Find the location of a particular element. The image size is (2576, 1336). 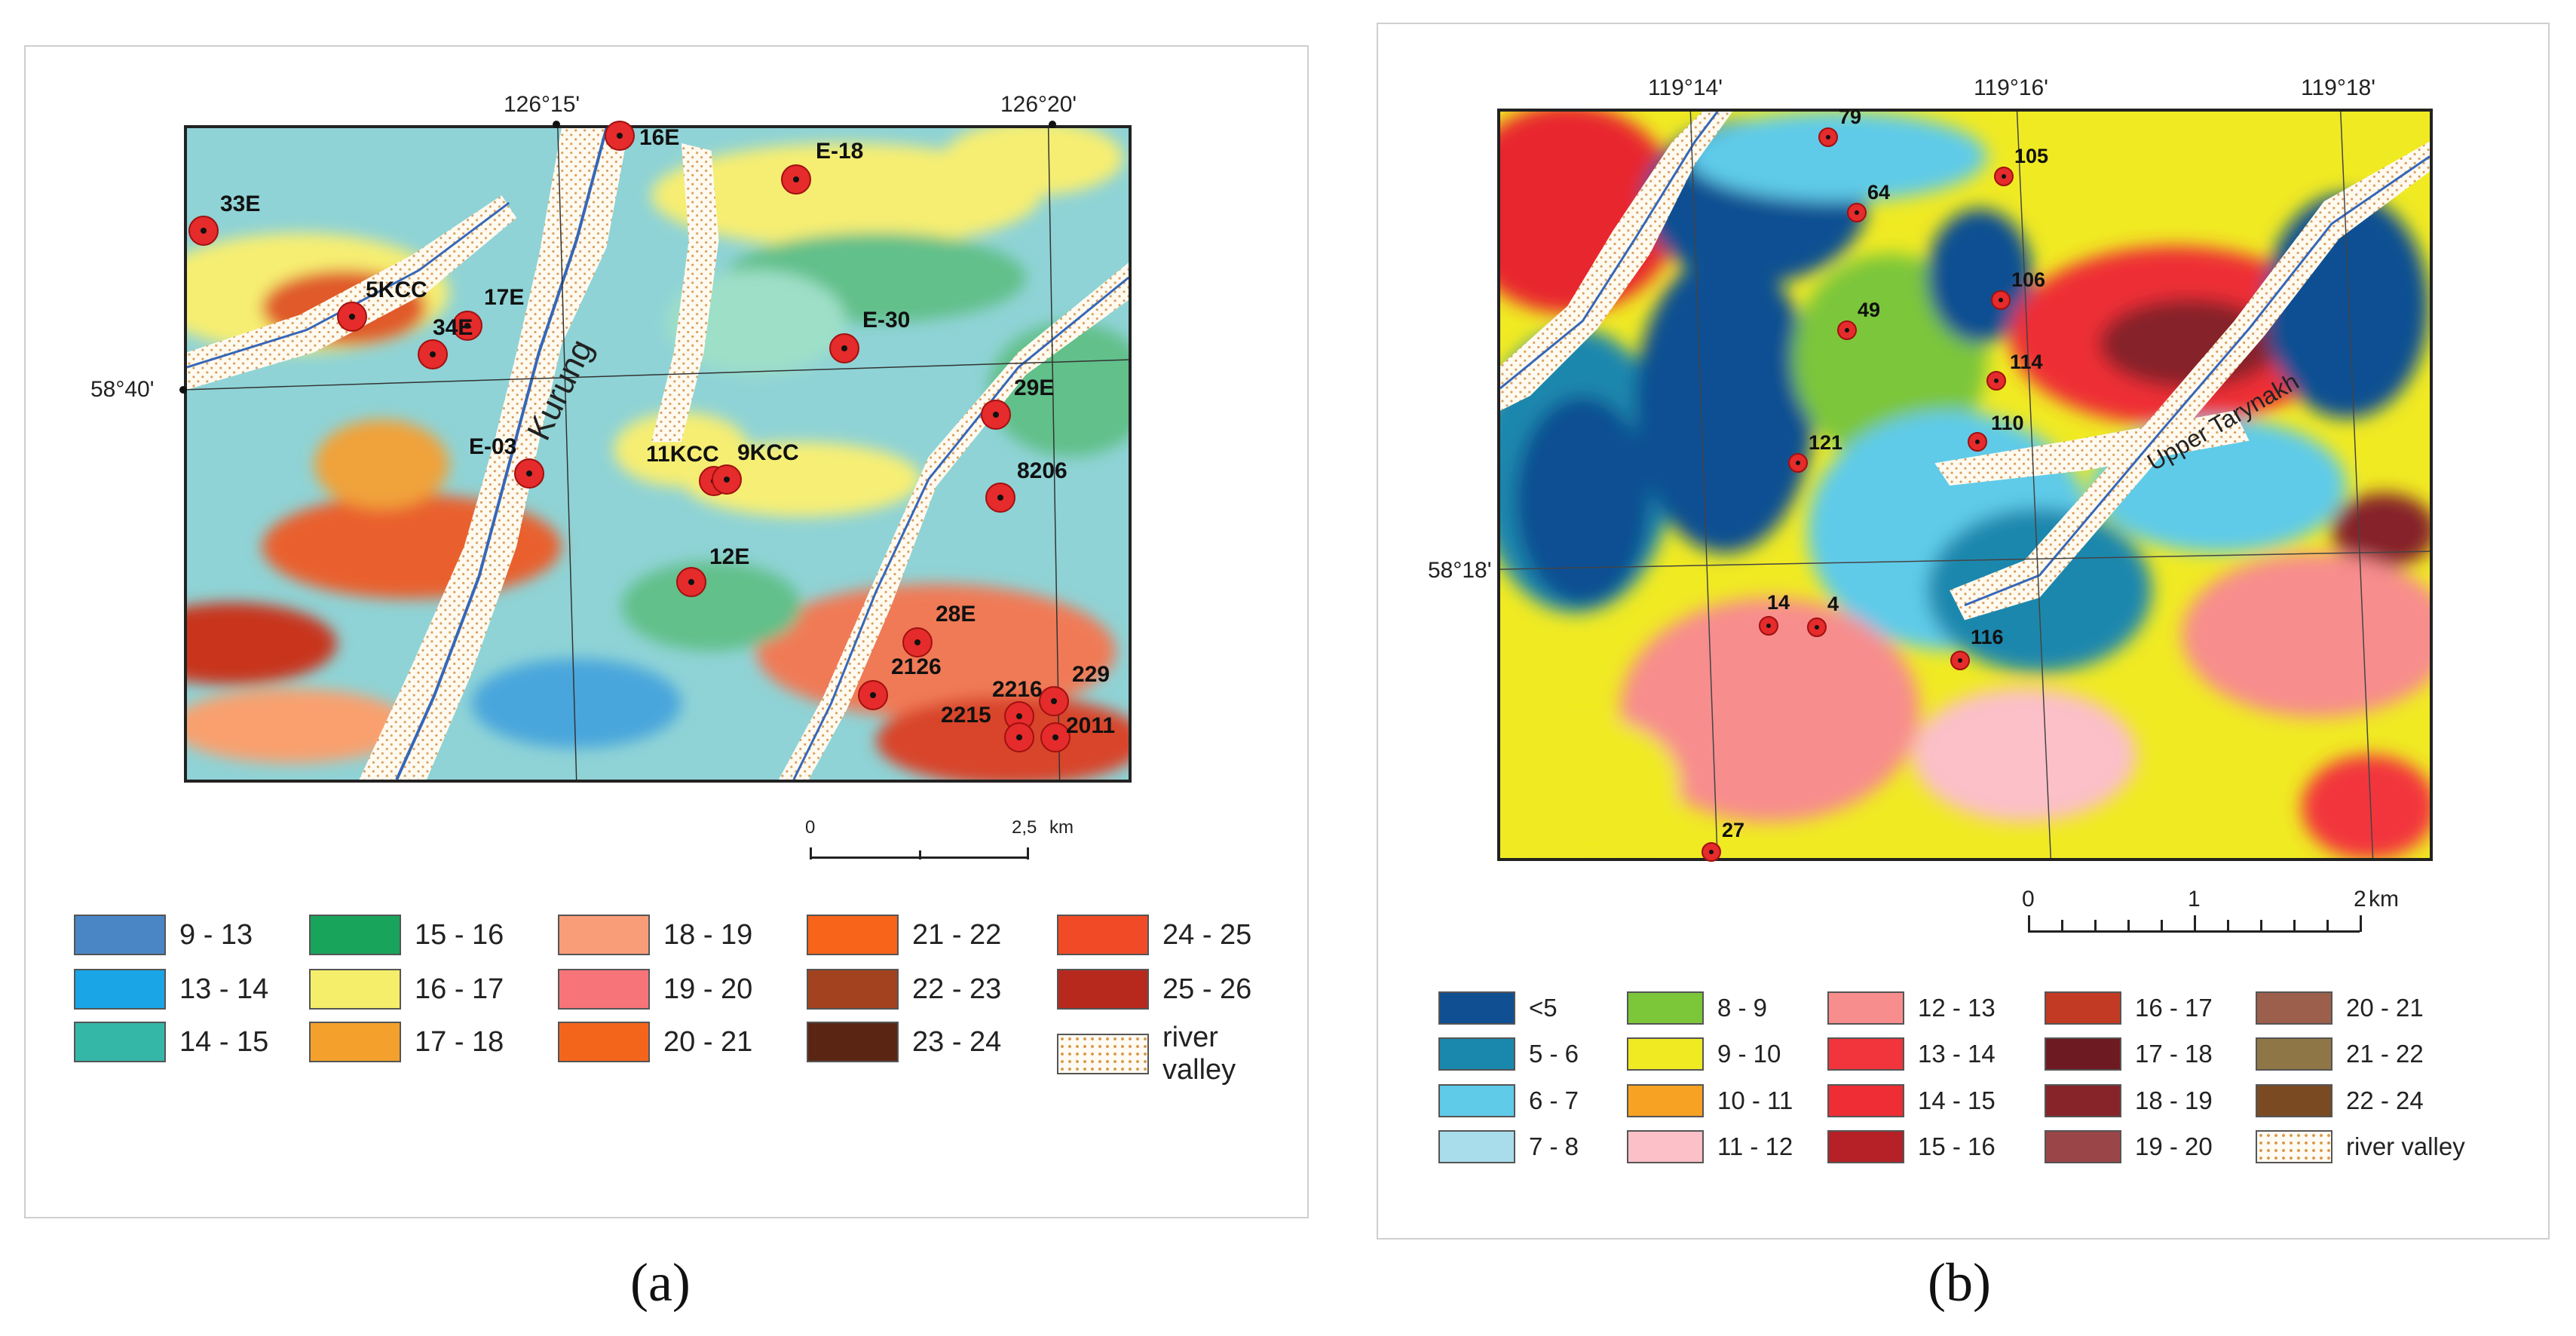

panel-a-river-valley is located at coordinates (494, 454).